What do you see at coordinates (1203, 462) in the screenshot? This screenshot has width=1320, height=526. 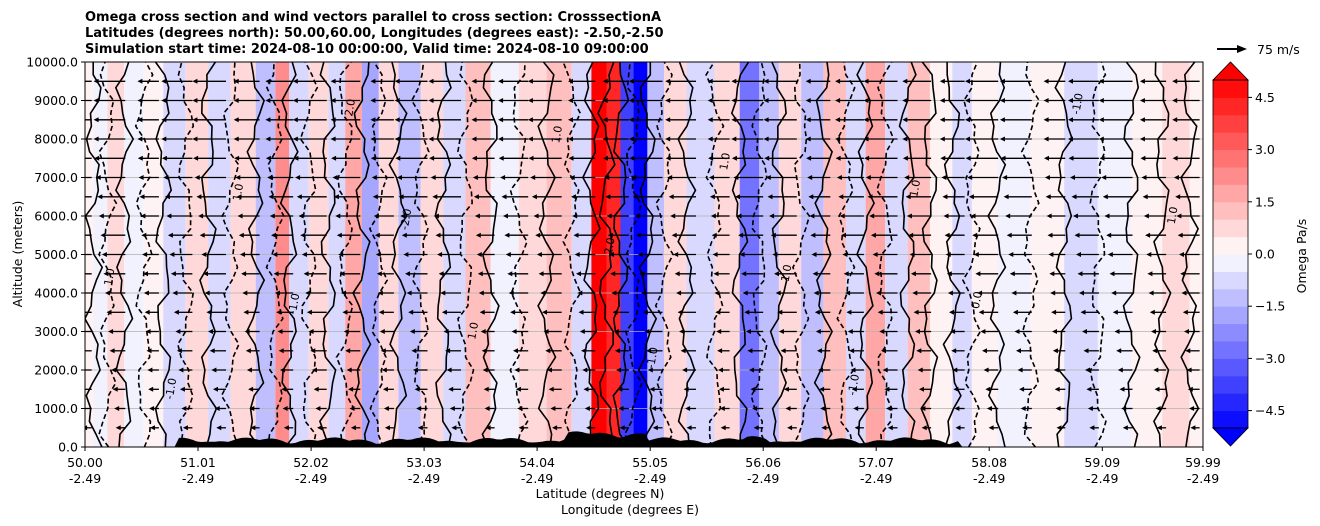 I see `x-tick-label-latitude: 59.99` at bounding box center [1203, 462].